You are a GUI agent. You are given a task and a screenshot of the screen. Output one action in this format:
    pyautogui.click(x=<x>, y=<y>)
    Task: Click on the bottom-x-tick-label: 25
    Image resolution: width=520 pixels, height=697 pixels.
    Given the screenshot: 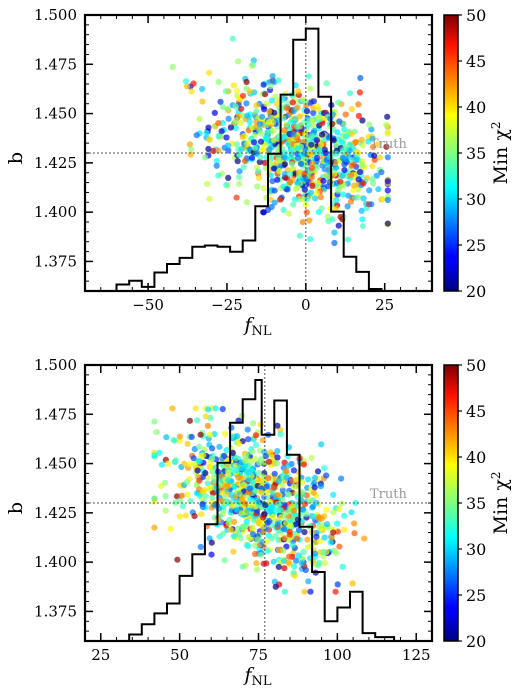 What is the action you would take?
    pyautogui.click(x=100, y=655)
    